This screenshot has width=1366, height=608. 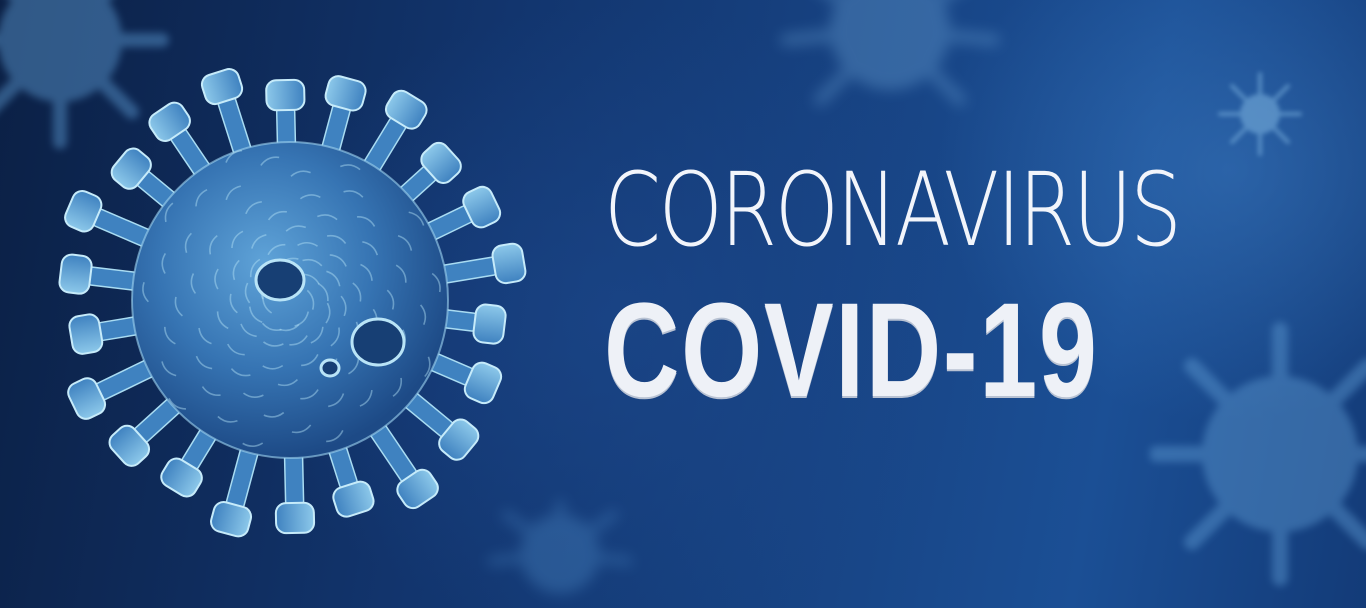 I want to click on background-virus-bottom-center, so click(x=560, y=547).